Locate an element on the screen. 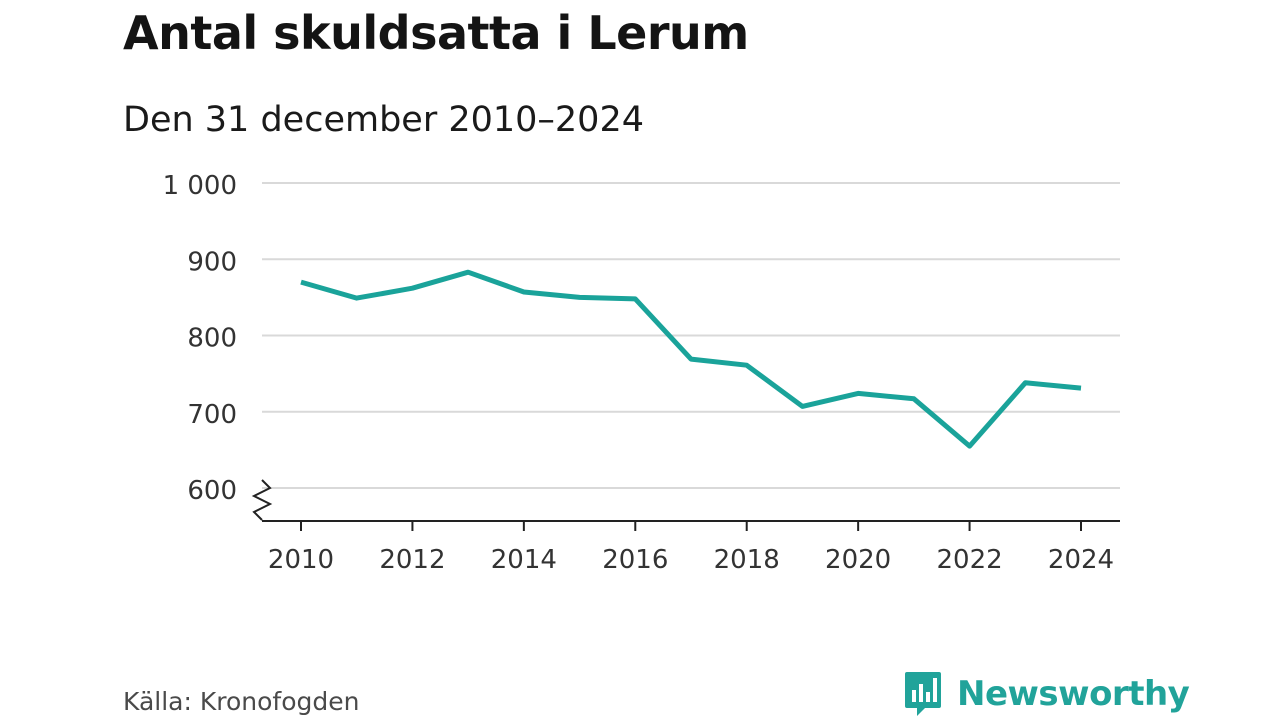 This screenshot has height=720, width=1280. chart-title: Antal skuldsatta i Lerum is located at coordinates (436, 33).